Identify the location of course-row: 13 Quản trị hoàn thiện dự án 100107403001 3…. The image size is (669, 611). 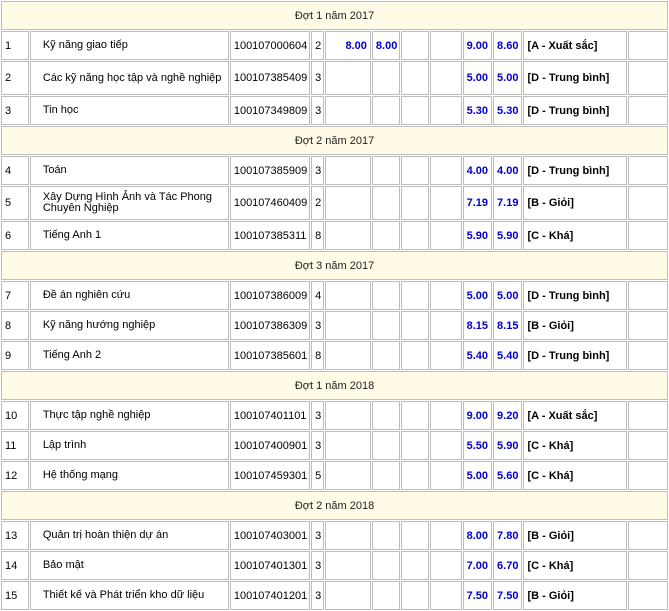
(334, 535).